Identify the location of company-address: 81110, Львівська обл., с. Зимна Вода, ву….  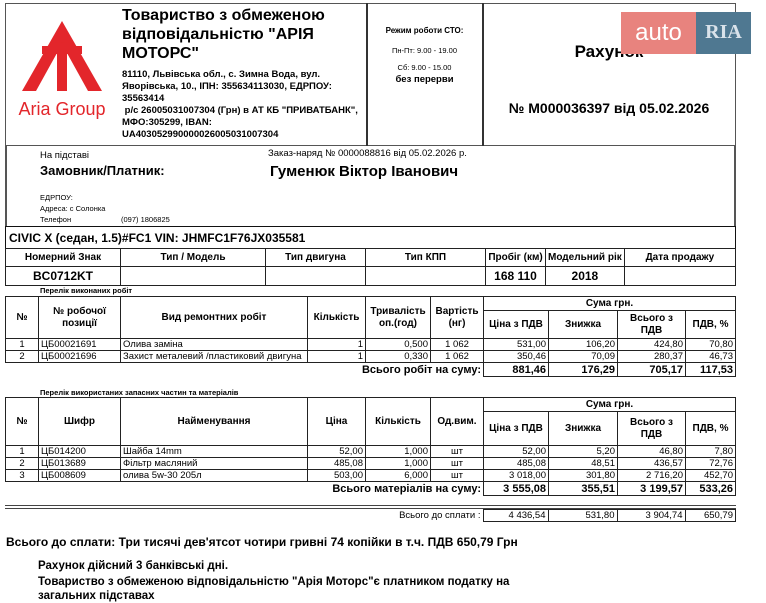
(227, 86).